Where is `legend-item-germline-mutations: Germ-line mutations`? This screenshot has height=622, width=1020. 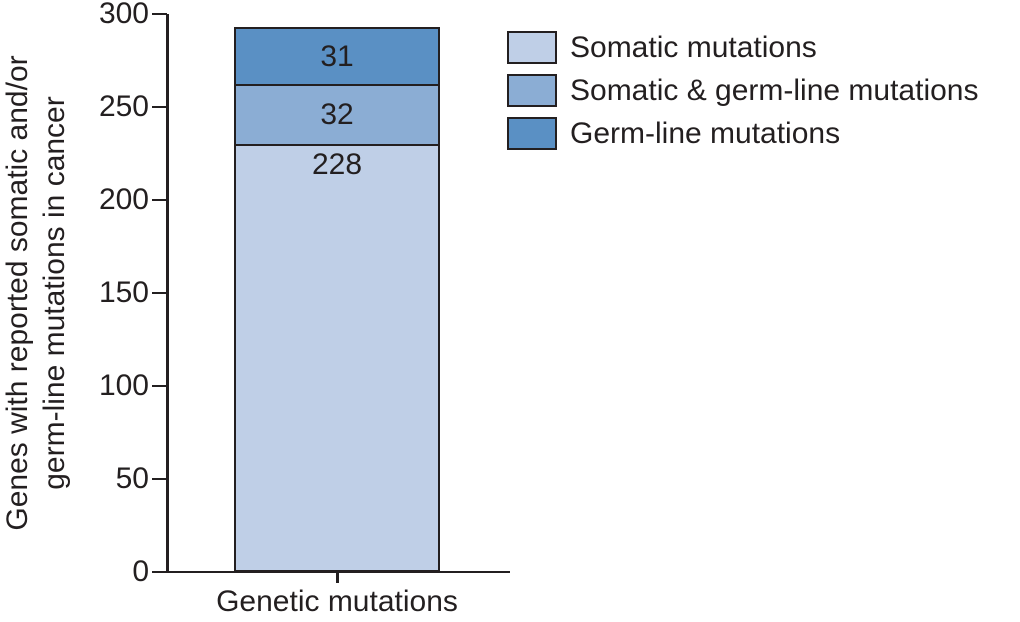 legend-item-germline-mutations: Germ-line mutations is located at coordinates (743, 133).